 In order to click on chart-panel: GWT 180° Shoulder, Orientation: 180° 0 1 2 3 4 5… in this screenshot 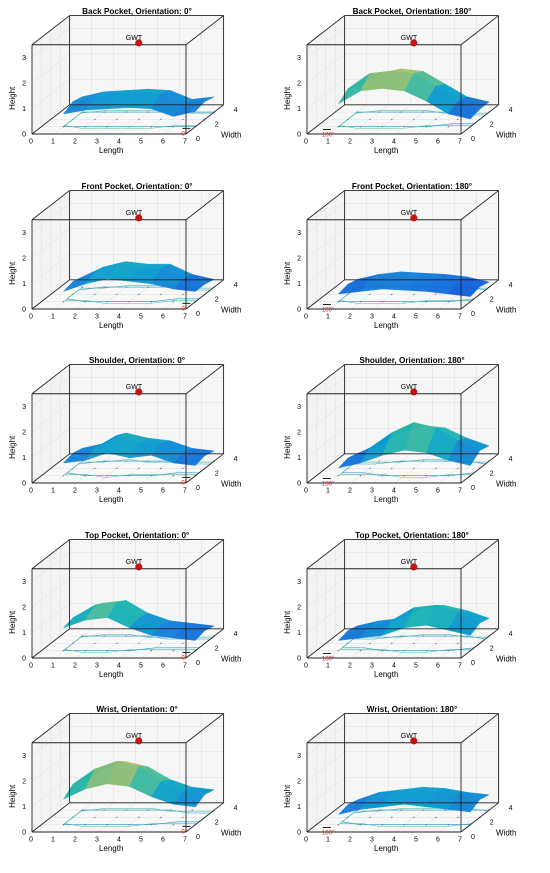, I will do `click(412, 436)`.